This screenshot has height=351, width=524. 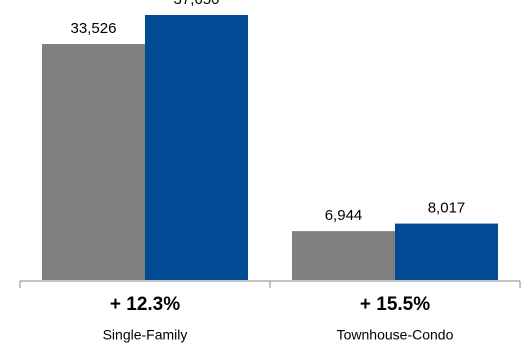 I want to click on value-label: 8,017, so click(x=447, y=208).